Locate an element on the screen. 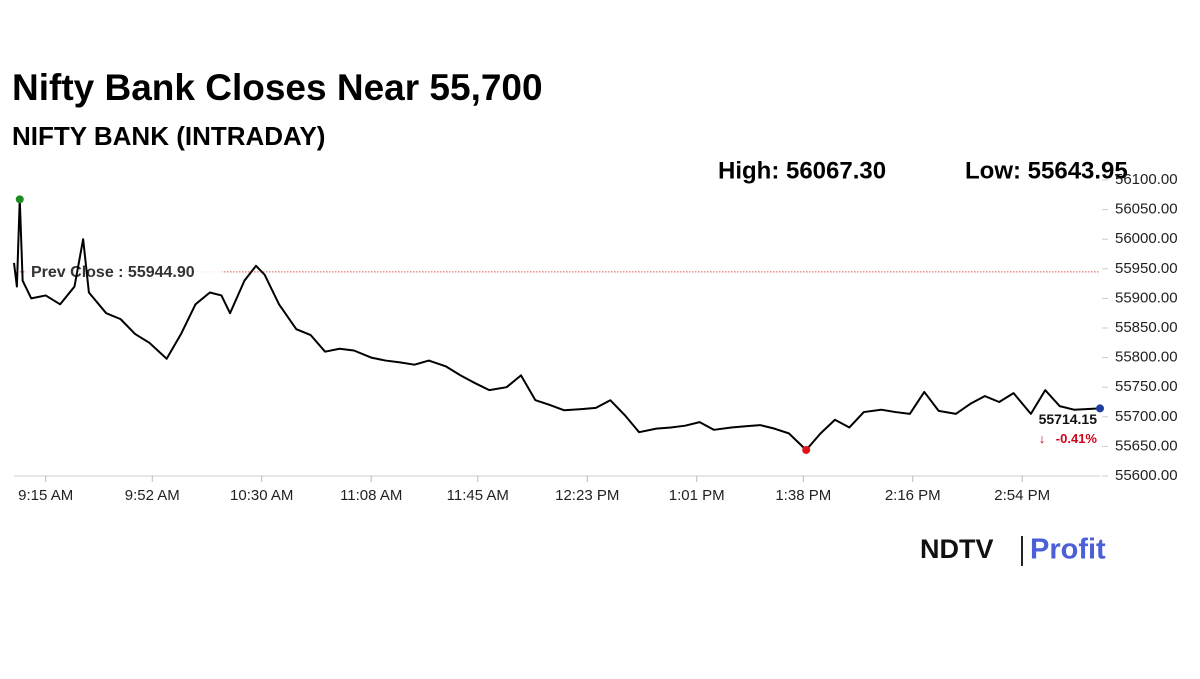 Image resolution: width=1200 pixels, height=679 pixels. change-arrow: ↓ is located at coordinates (1042, 438).